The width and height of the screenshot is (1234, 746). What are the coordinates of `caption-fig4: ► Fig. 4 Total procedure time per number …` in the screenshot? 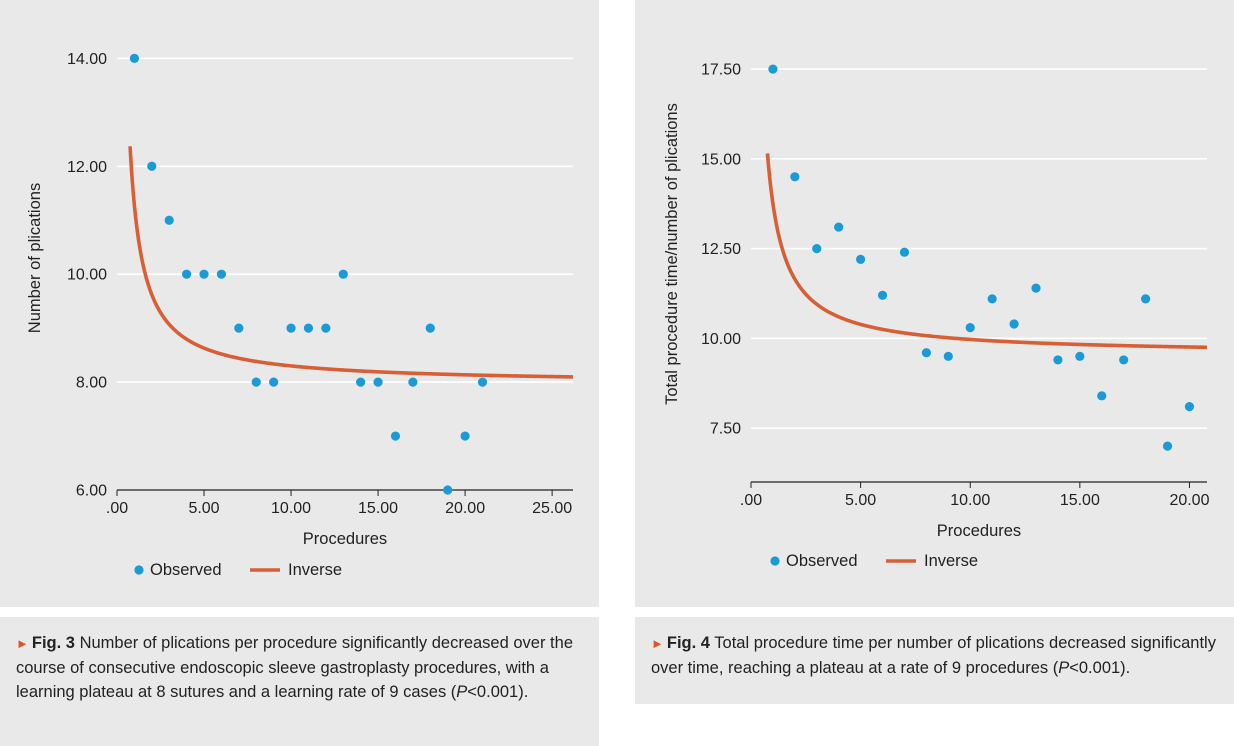 It's located at (934, 660).